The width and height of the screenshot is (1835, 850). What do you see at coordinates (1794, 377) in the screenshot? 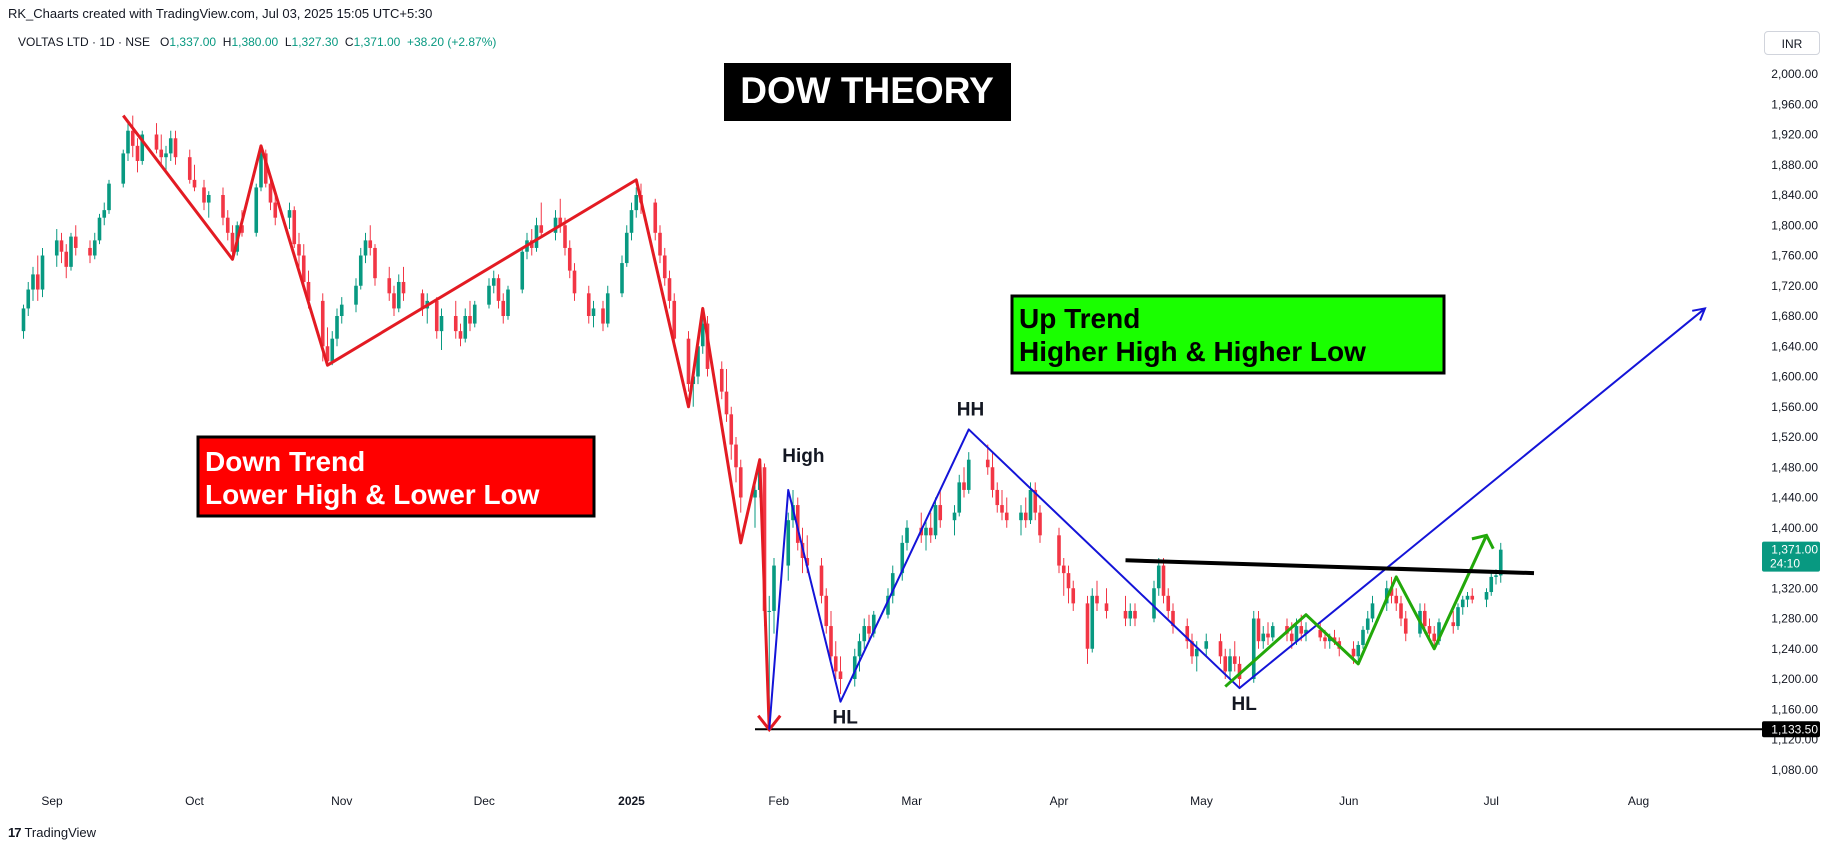
I see `y-tick-label: 1,600.00` at bounding box center [1794, 377].